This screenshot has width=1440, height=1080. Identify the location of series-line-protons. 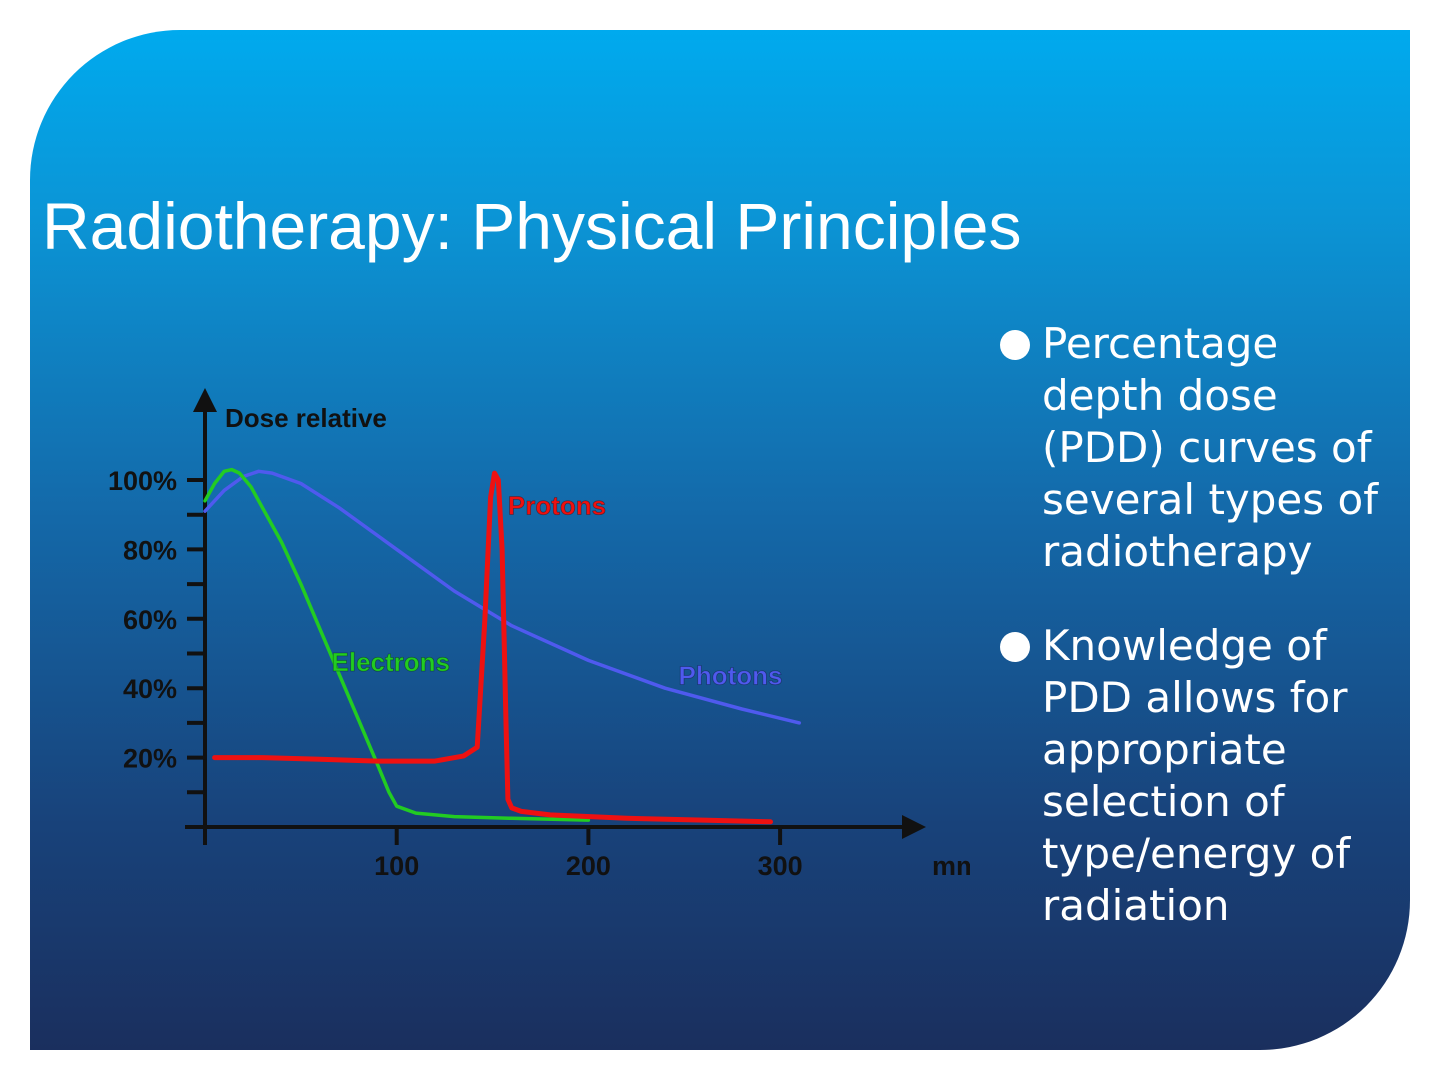
(492, 647).